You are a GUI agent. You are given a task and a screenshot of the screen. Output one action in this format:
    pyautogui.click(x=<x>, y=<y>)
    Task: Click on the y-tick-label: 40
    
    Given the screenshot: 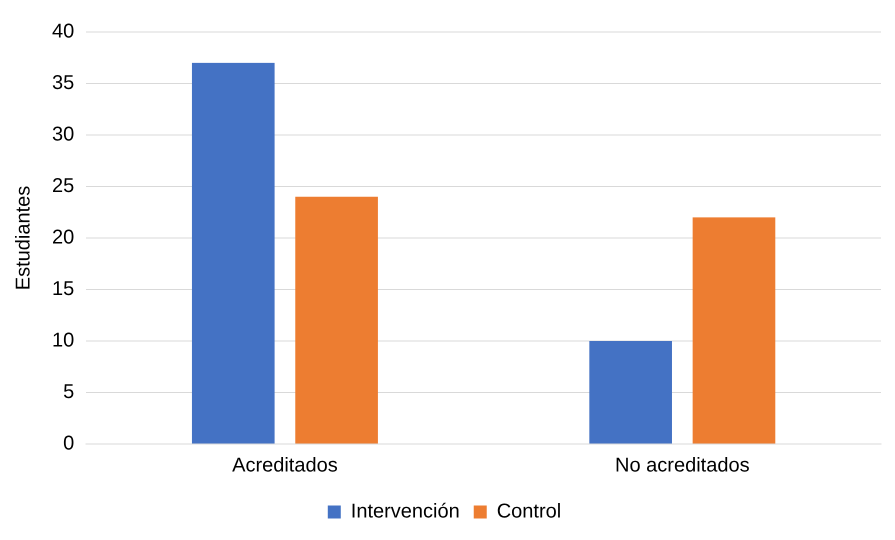 What is the action you would take?
    pyautogui.click(x=63, y=31)
    